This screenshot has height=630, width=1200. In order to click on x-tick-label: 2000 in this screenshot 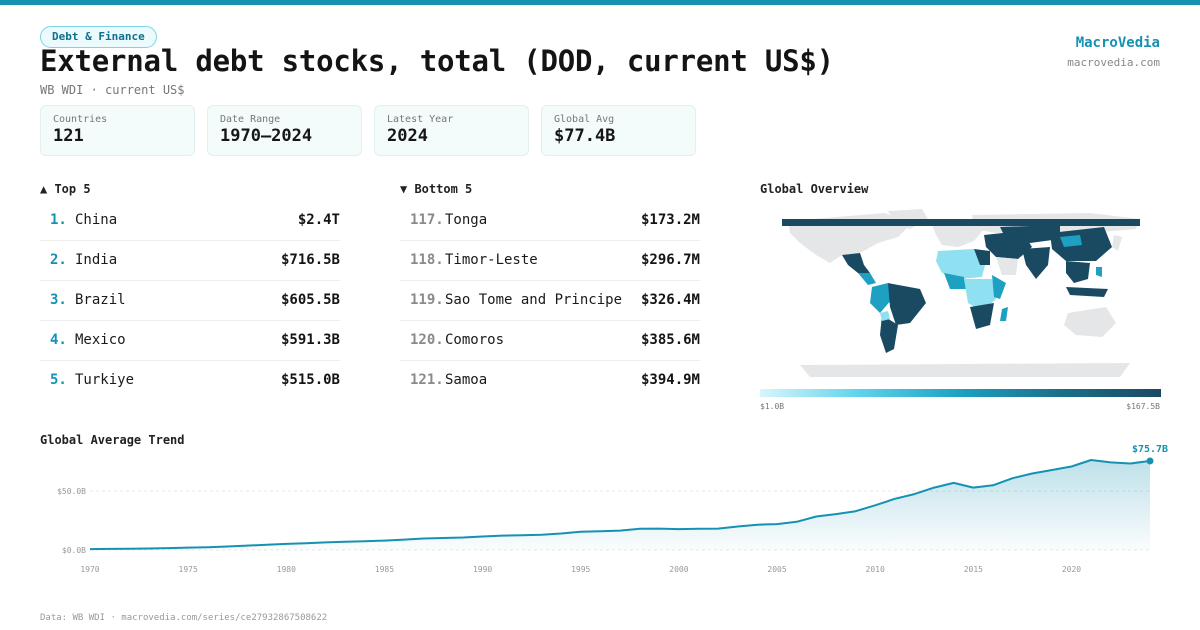, I will do `click(678, 569)`.